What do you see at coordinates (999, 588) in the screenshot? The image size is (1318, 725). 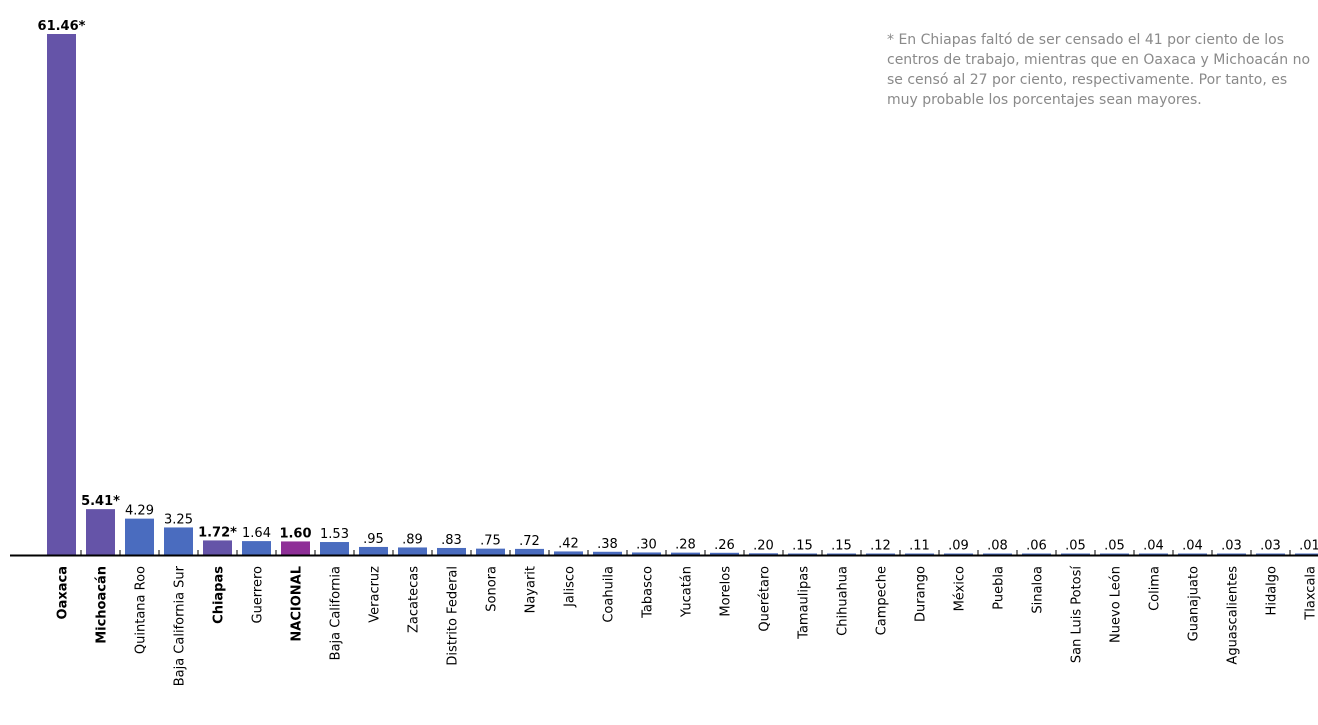 I see `category-label: Puebla` at bounding box center [999, 588].